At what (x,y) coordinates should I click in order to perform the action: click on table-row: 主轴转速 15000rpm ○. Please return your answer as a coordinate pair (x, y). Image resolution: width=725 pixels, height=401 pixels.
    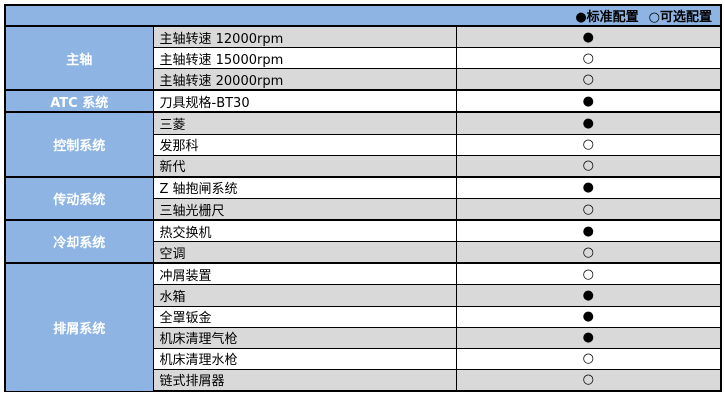
    Looking at the image, I should click on (364, 58).